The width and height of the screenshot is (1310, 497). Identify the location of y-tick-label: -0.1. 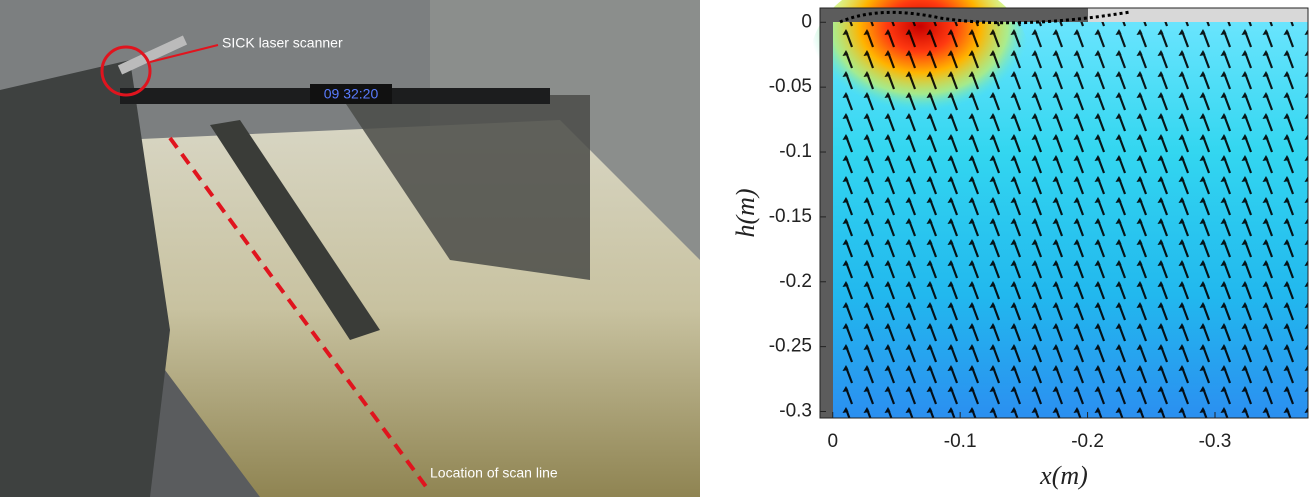
(795, 151).